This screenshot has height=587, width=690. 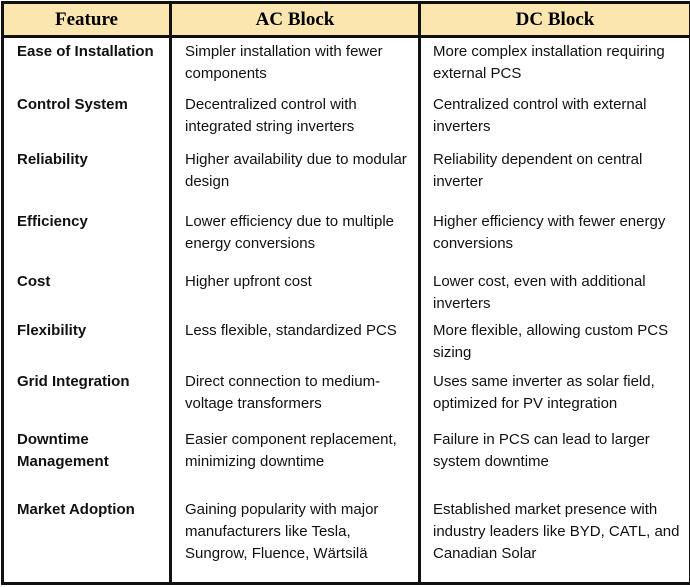 I want to click on header-dc-block: DC Block, so click(x=554, y=20).